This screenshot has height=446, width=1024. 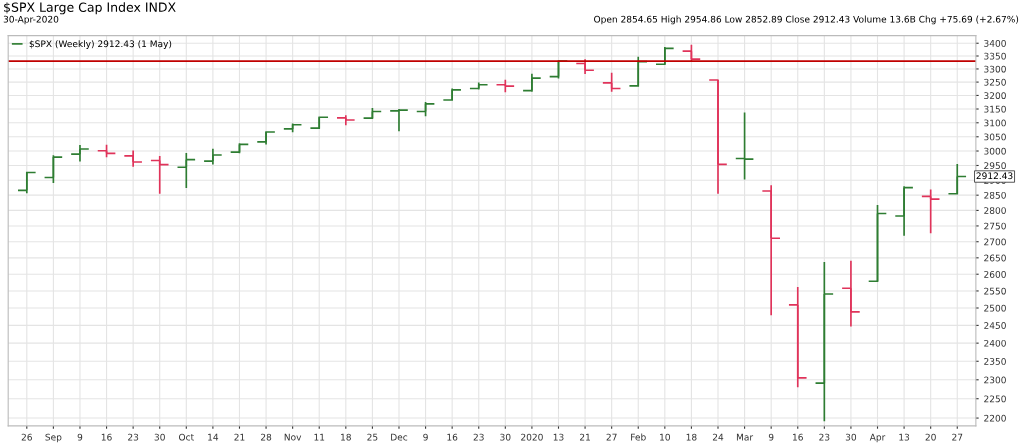 I want to click on x-tick-label: 14, so click(x=213, y=437).